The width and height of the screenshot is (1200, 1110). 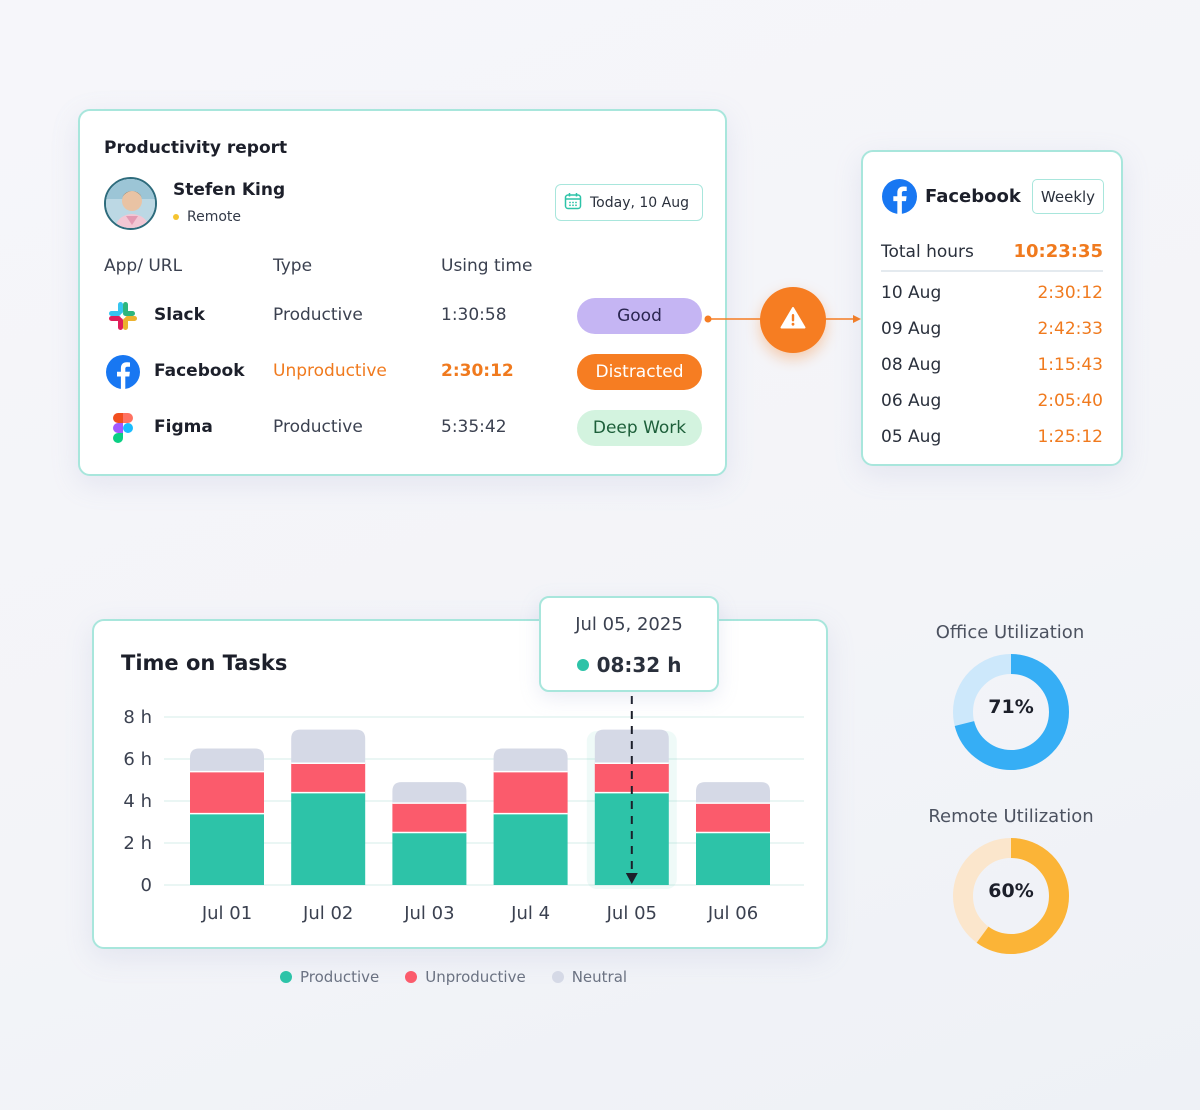 What do you see at coordinates (1070, 401) in the screenshot?
I see `day-value: 2:05:40` at bounding box center [1070, 401].